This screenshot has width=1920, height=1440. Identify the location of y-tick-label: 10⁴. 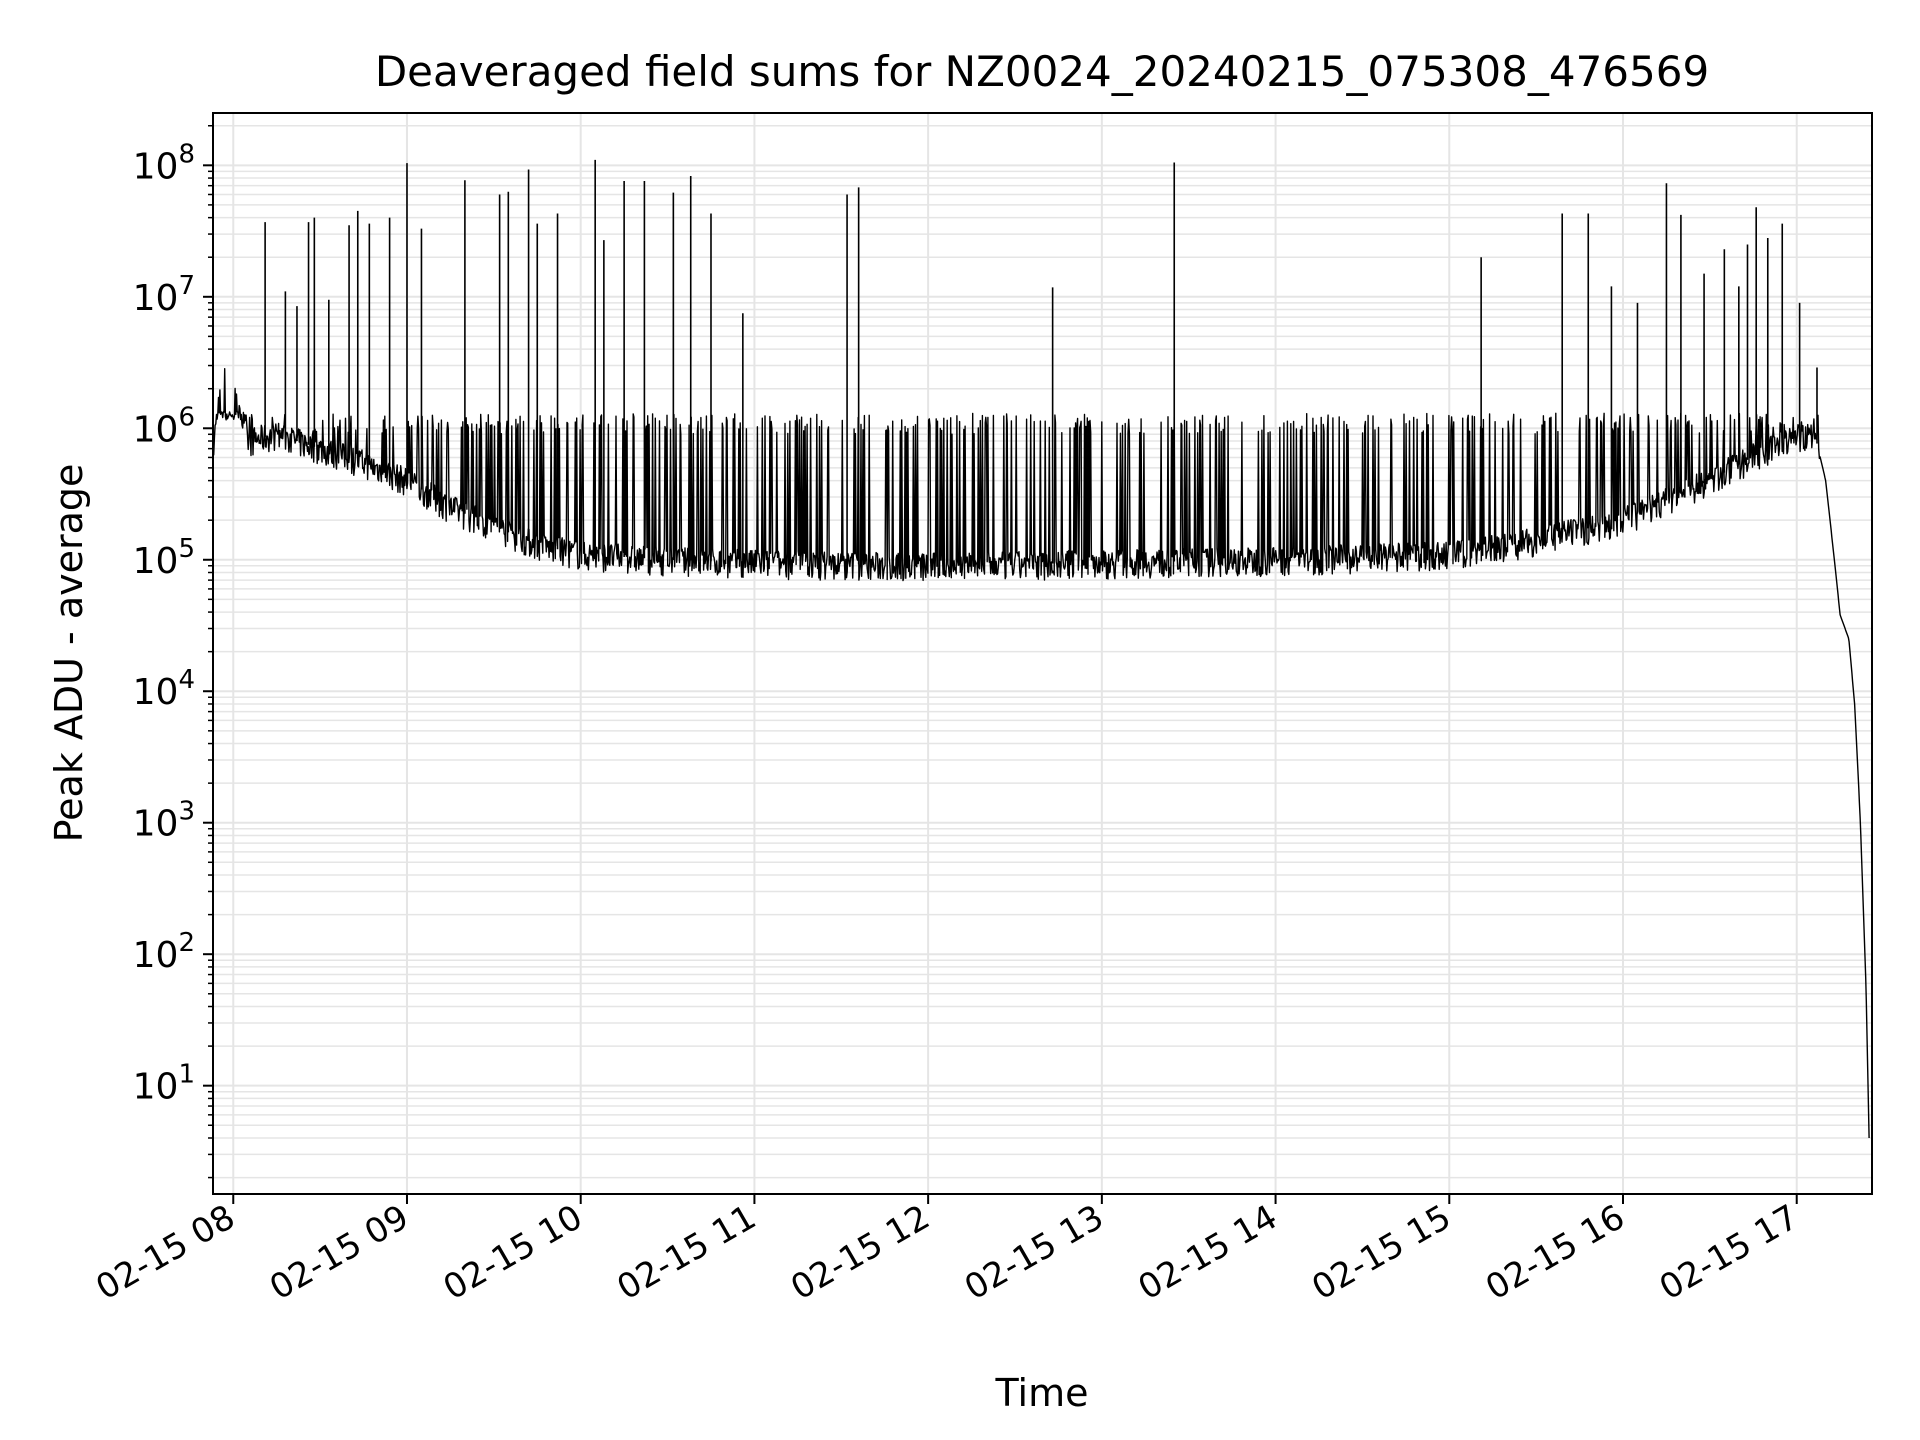
(164, 689).